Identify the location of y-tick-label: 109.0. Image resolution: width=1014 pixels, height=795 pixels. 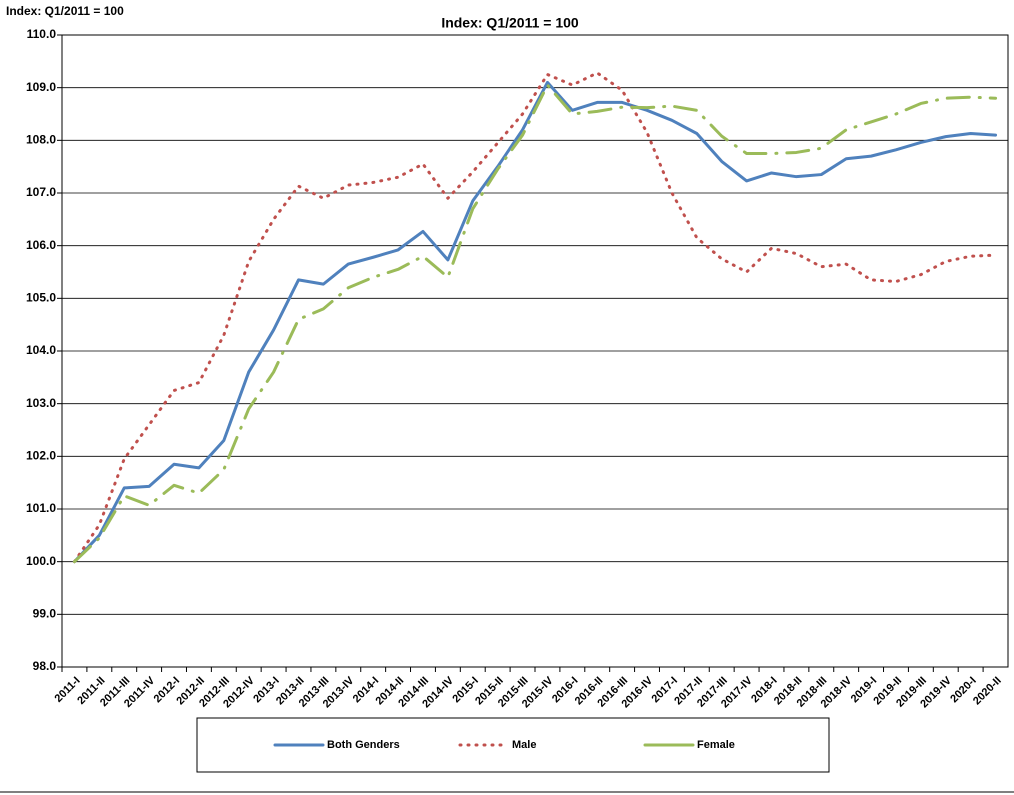
(41, 87).